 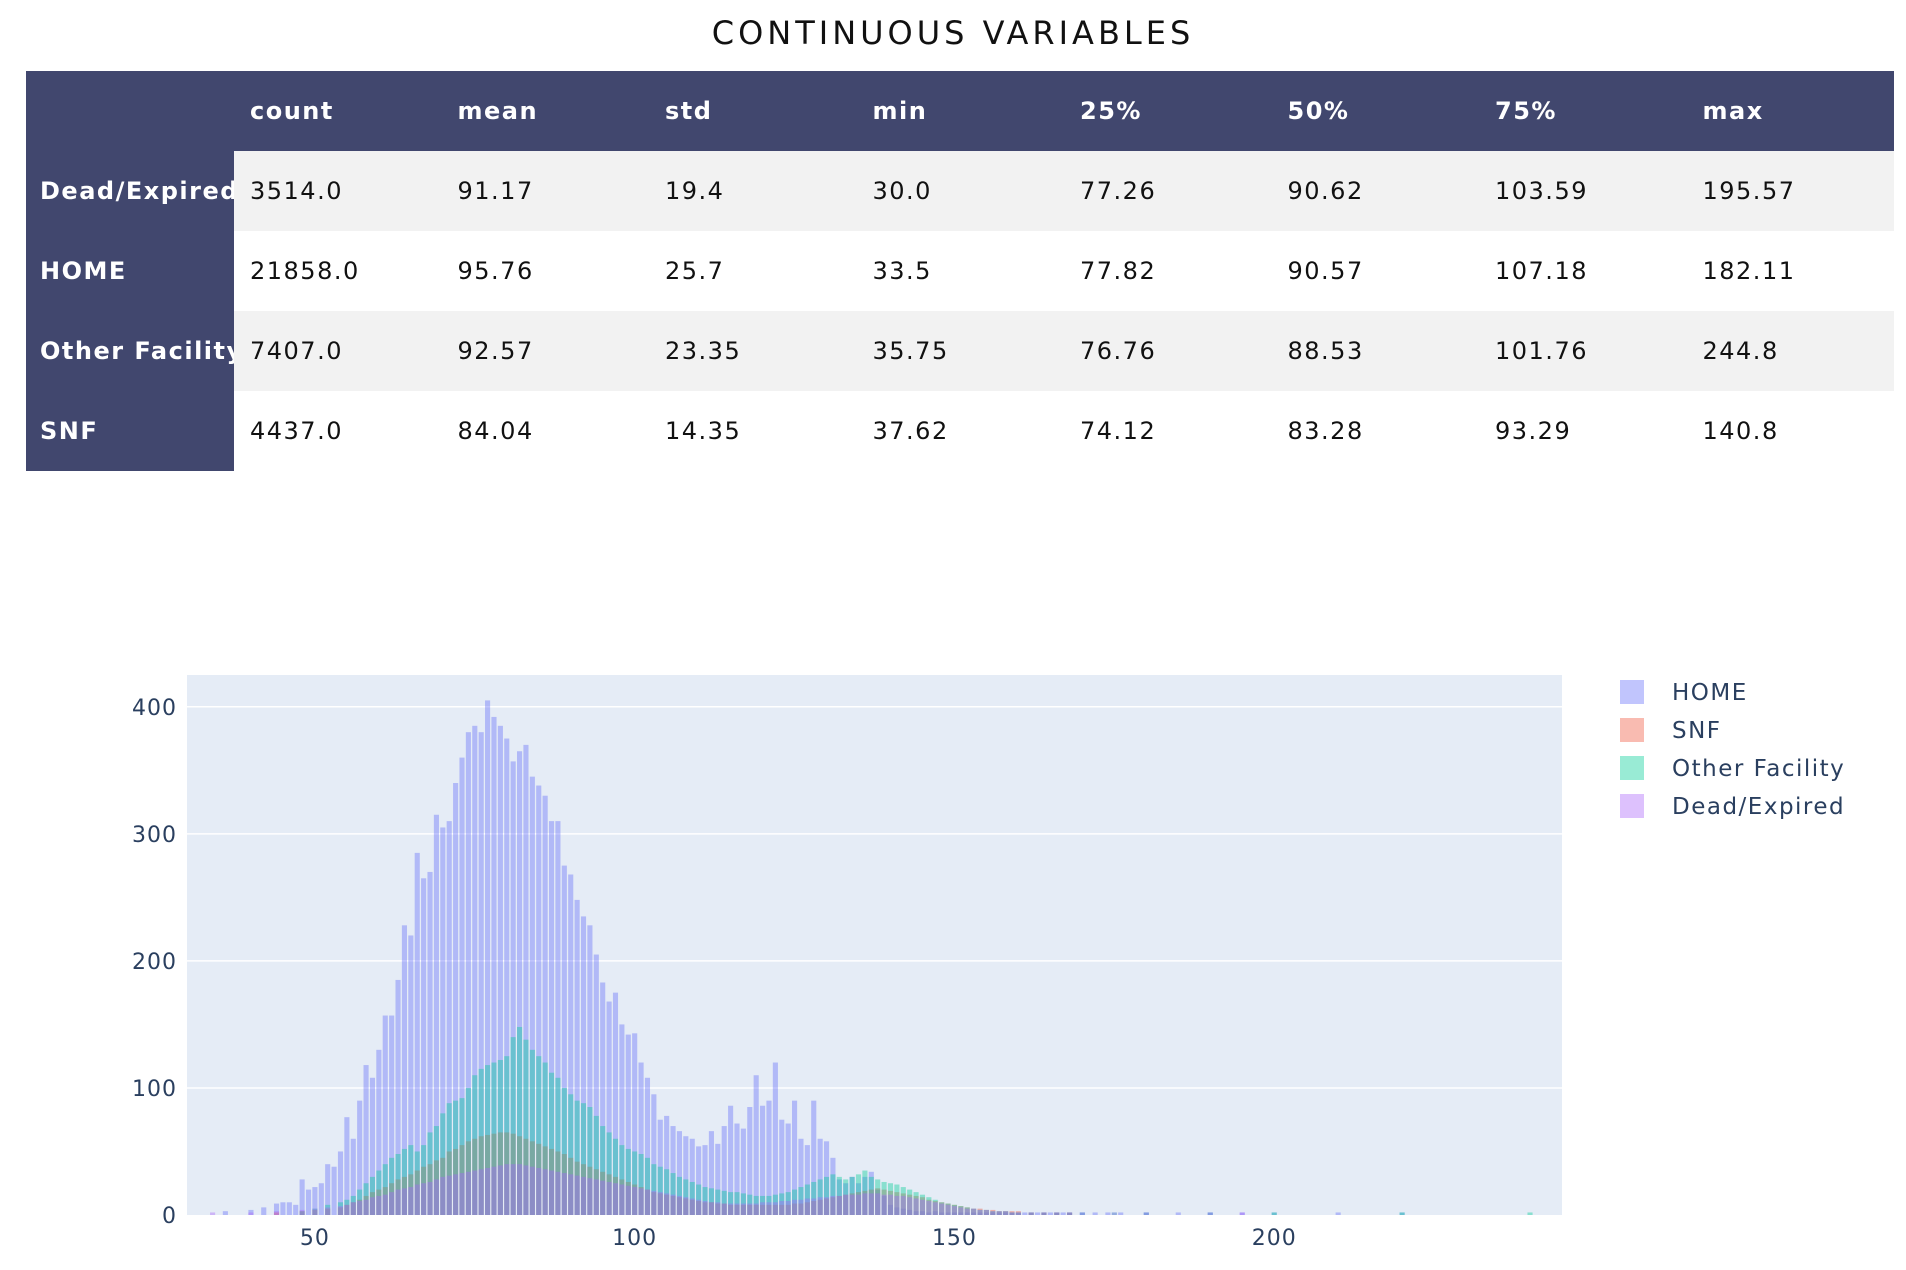 I want to click on table-cell: 92.57, so click(x=545, y=351).